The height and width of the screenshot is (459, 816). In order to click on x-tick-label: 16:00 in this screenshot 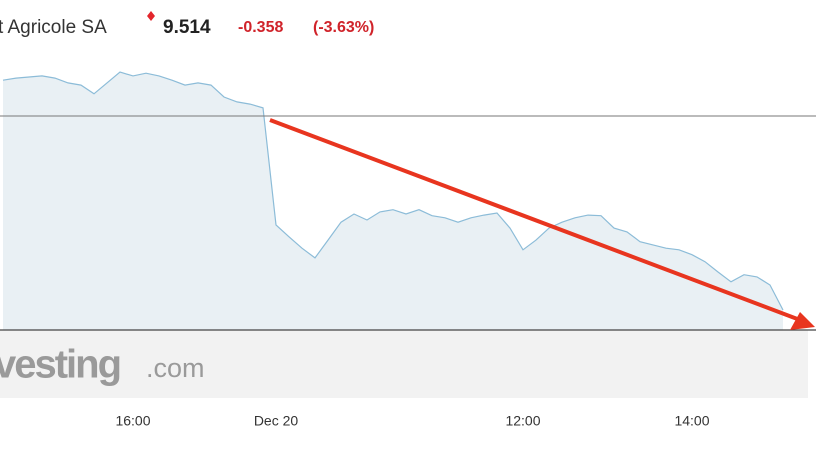, I will do `click(132, 421)`.